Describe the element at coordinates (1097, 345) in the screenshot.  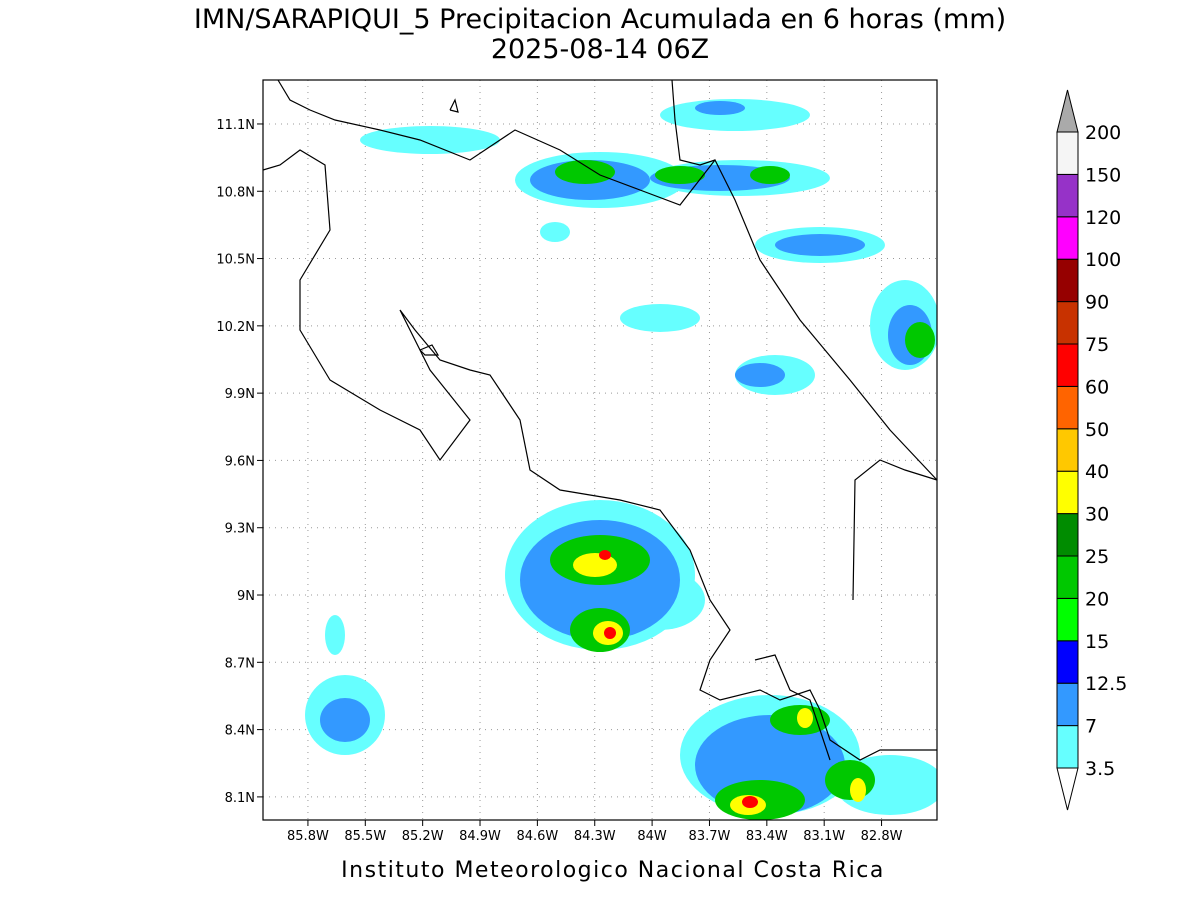
I see `colorbar-label: 75` at that location.